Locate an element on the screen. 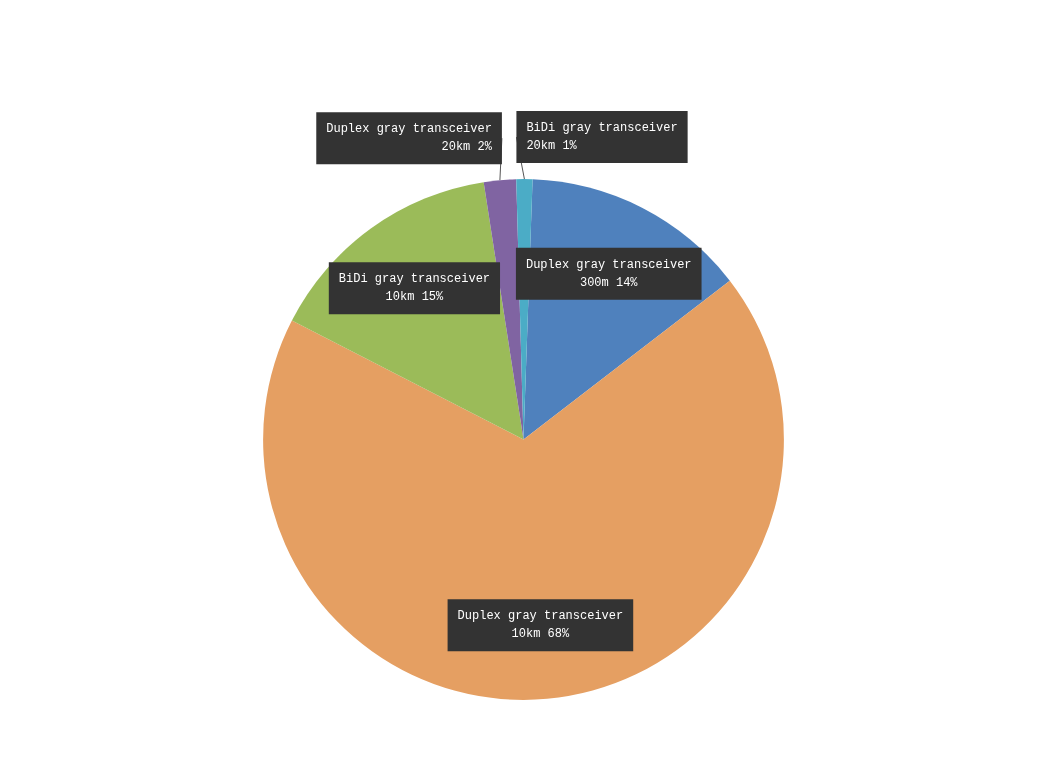 The width and height of the screenshot is (1047, 760). slice-label: Duplex gray transceiver 10km 68% is located at coordinates (540, 625).